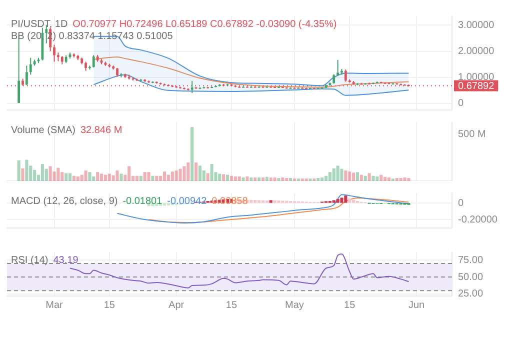 This screenshot has height=339, width=512. Describe the element at coordinates (55, 305) in the screenshot. I see `x-tick-label: Mar` at that location.